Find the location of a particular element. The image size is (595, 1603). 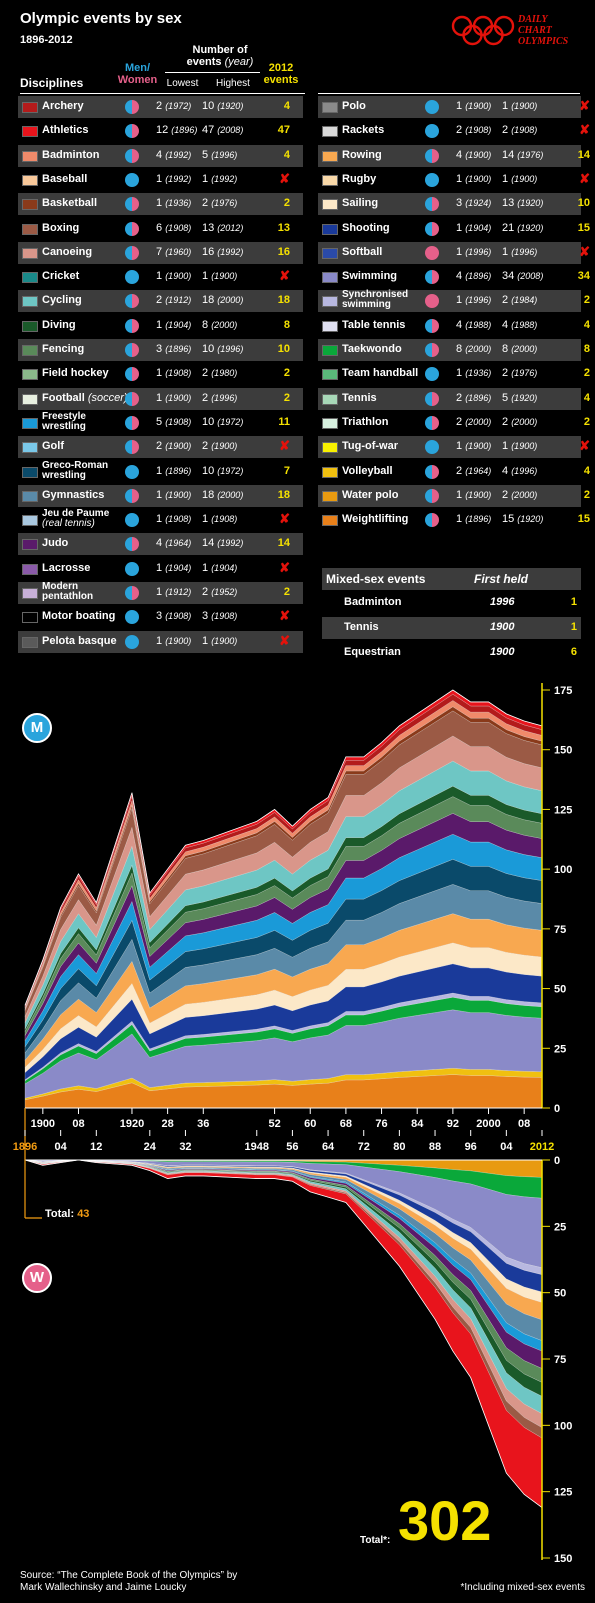

lowest-year: (1896) is located at coordinates (178, 349).